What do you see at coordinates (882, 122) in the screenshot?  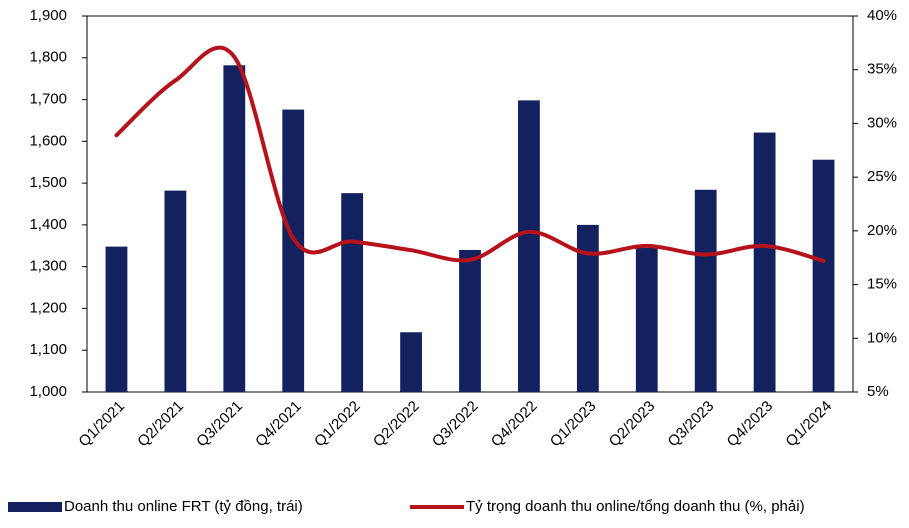 I see `y2-tick-label: 30%` at bounding box center [882, 122].